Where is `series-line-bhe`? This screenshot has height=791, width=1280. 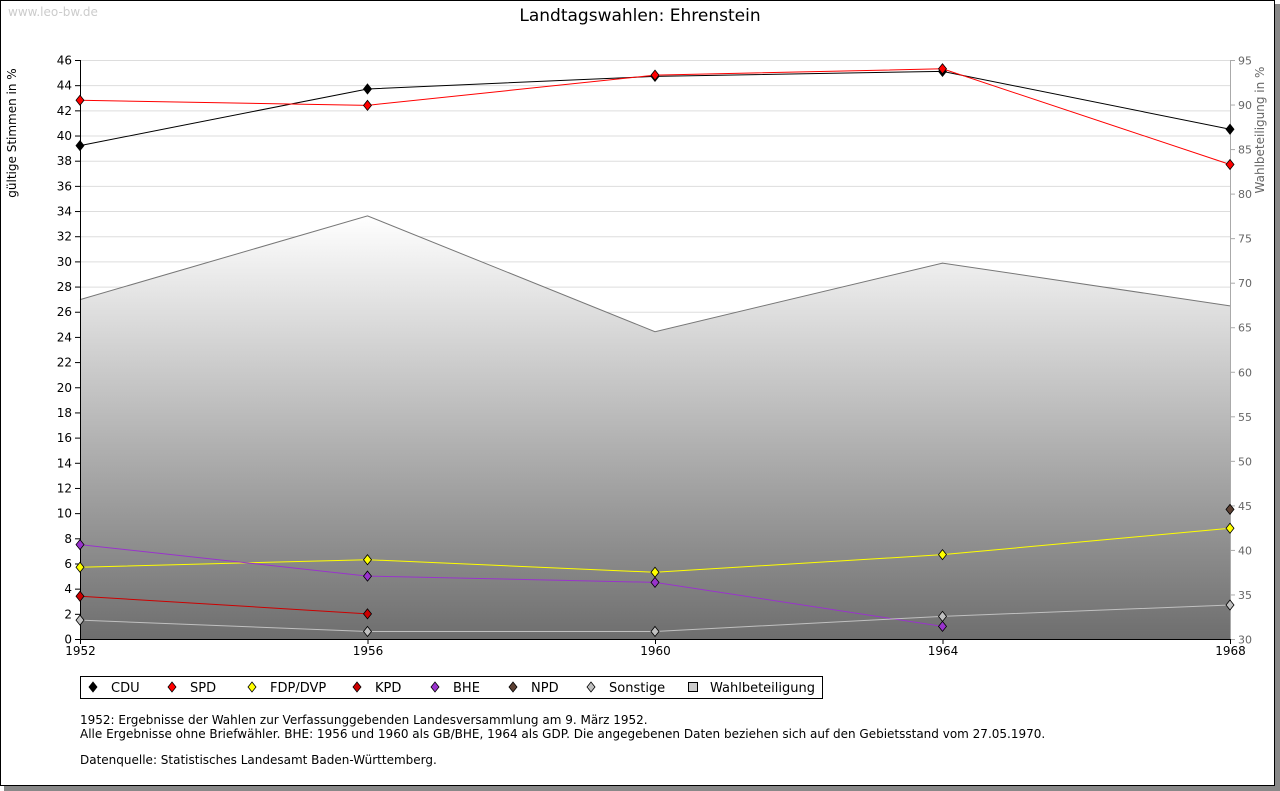 series-line-bhe is located at coordinates (511, 585).